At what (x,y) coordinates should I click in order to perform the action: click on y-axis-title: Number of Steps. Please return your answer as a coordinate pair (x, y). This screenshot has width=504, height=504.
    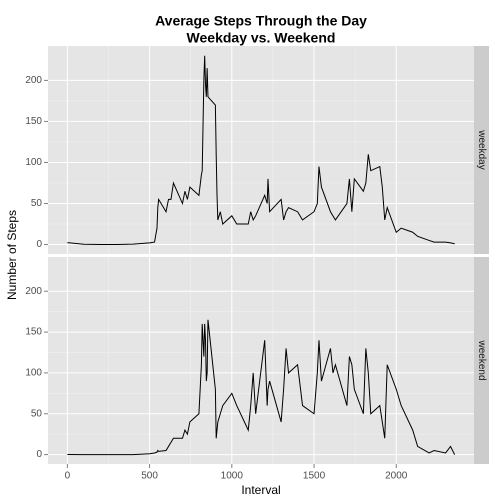
    Looking at the image, I should click on (12, 255).